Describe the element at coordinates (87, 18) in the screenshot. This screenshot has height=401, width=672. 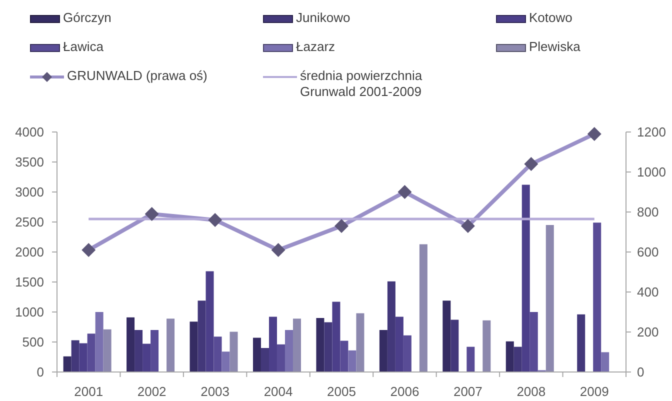
I see `legend-label: Górczyn` at that location.